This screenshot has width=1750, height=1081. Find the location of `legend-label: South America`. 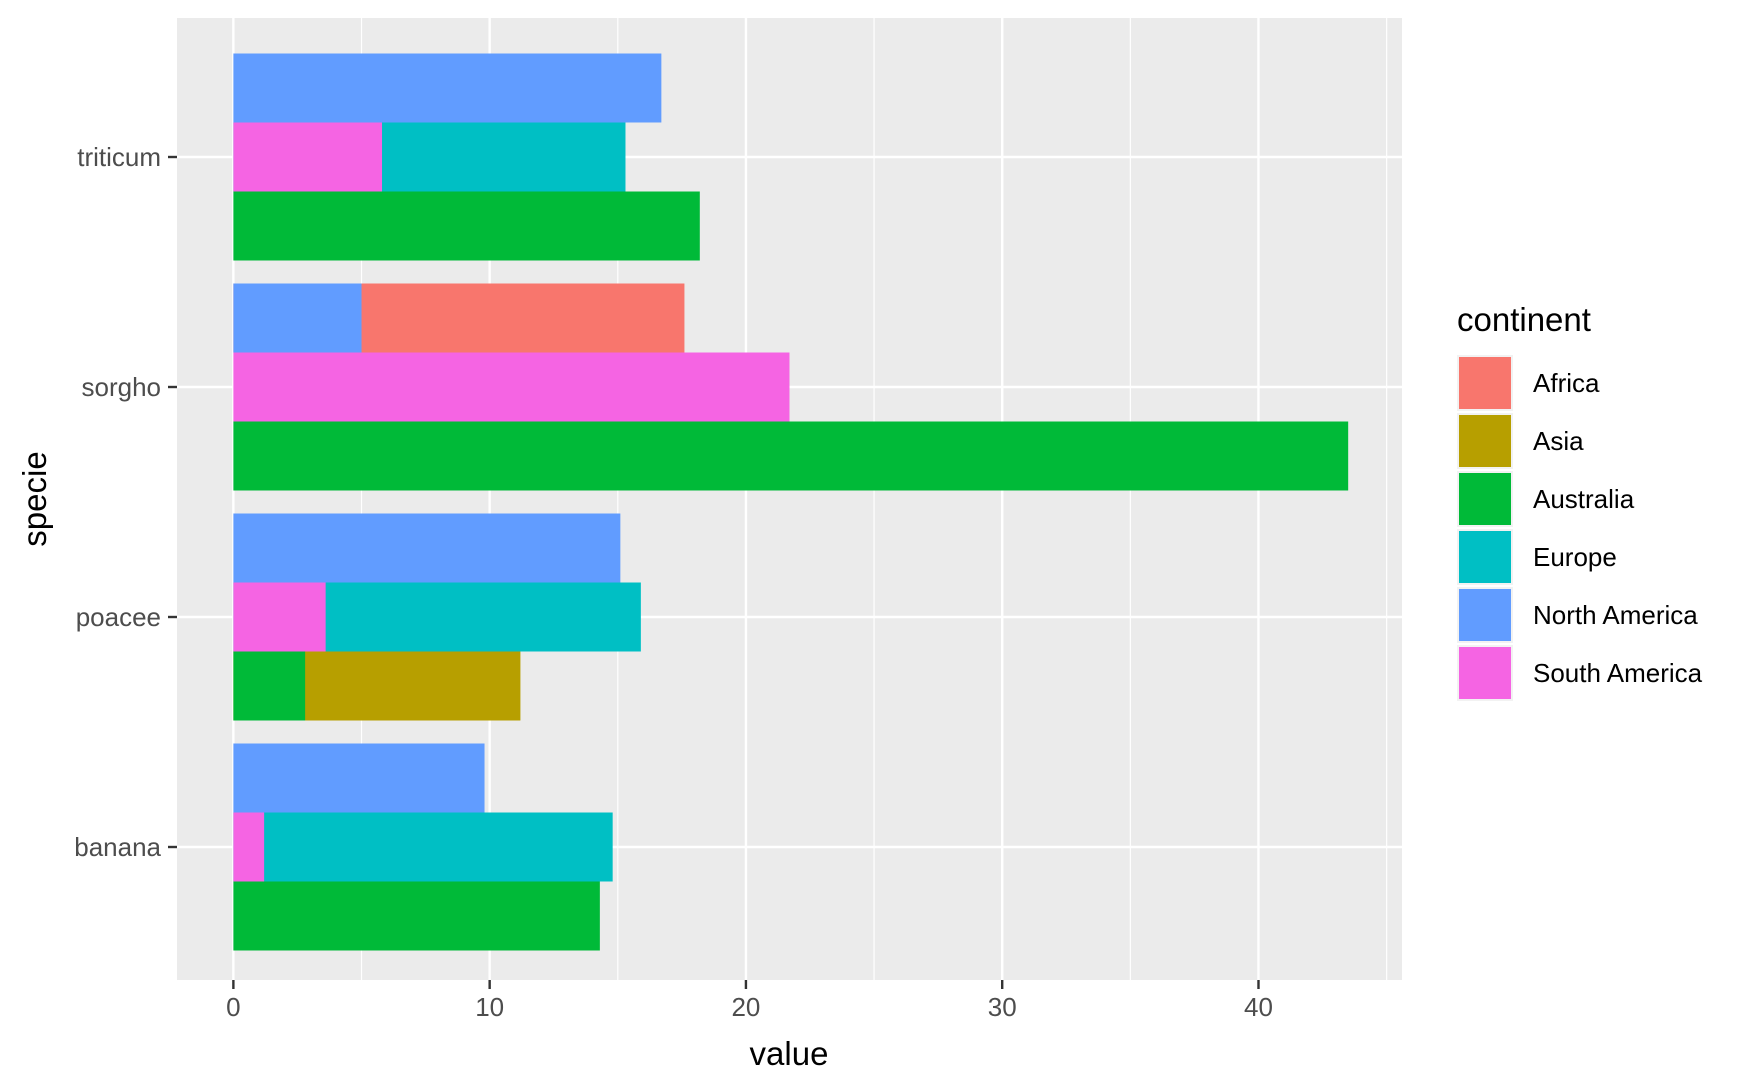

legend-label: South America is located at coordinates (1618, 673).